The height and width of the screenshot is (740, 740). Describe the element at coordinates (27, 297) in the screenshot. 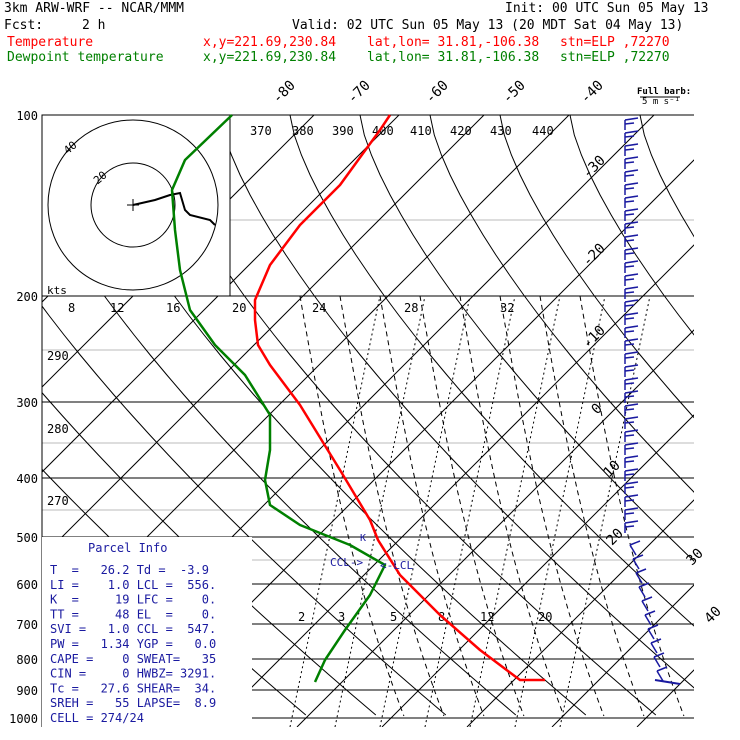

I see `pressure-tick-label: 200` at that location.